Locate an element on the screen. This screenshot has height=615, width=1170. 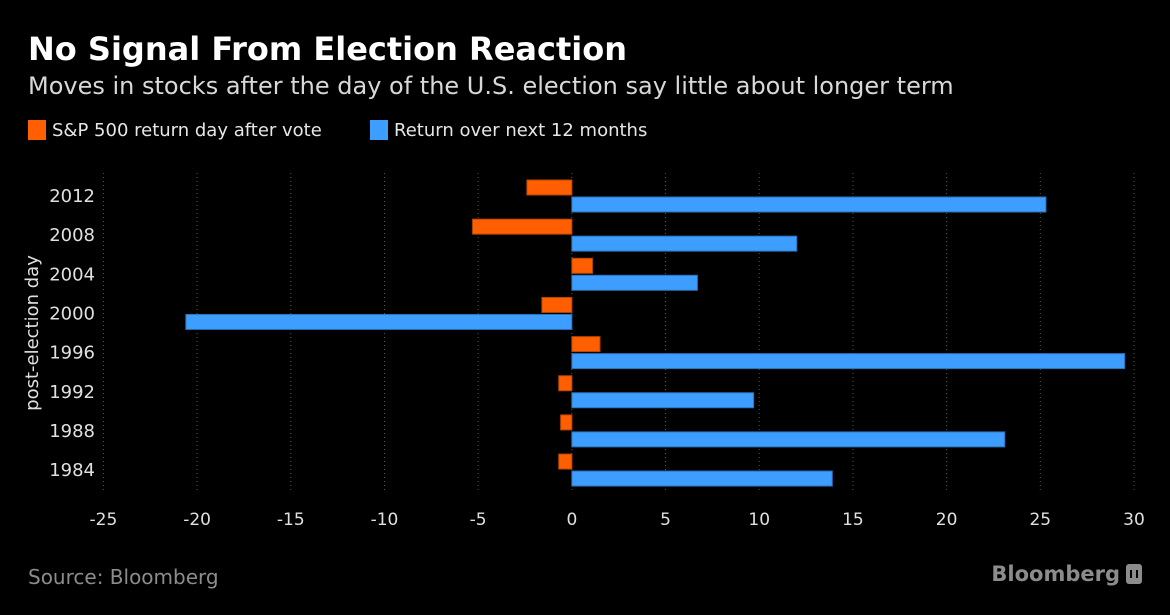
legend-label: S&P 500 return day after vote is located at coordinates (187, 130).